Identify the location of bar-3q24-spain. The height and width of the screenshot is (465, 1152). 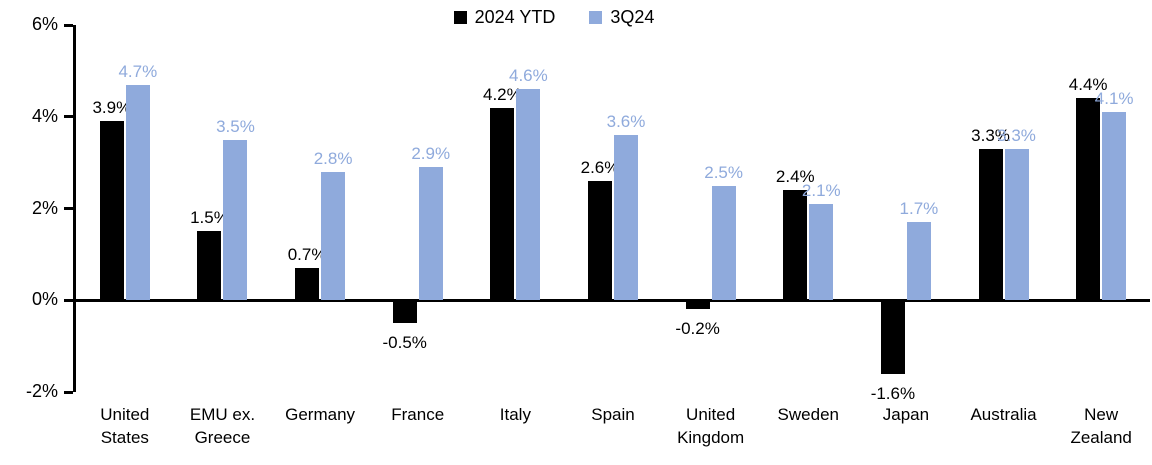
(626, 218).